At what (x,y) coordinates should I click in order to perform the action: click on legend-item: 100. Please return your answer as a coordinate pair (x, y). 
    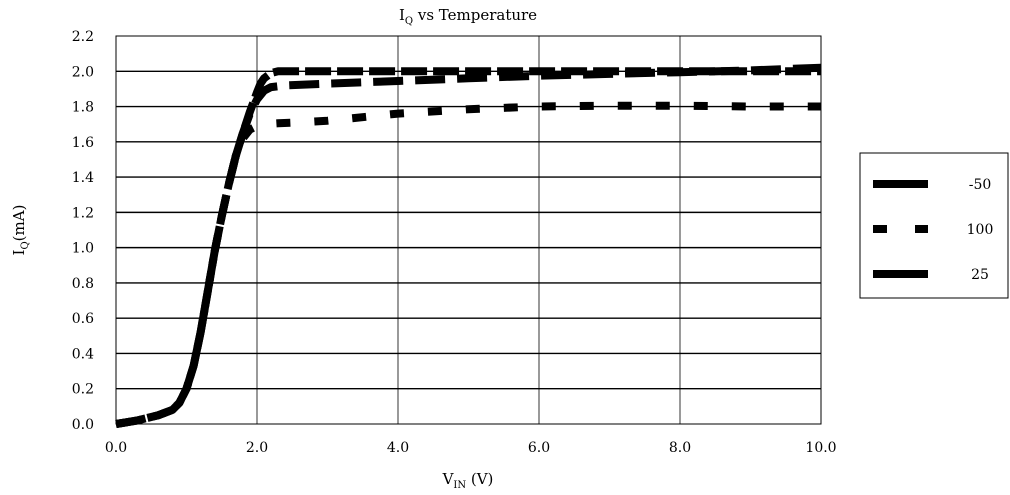
    Looking at the image, I should click on (933, 230).